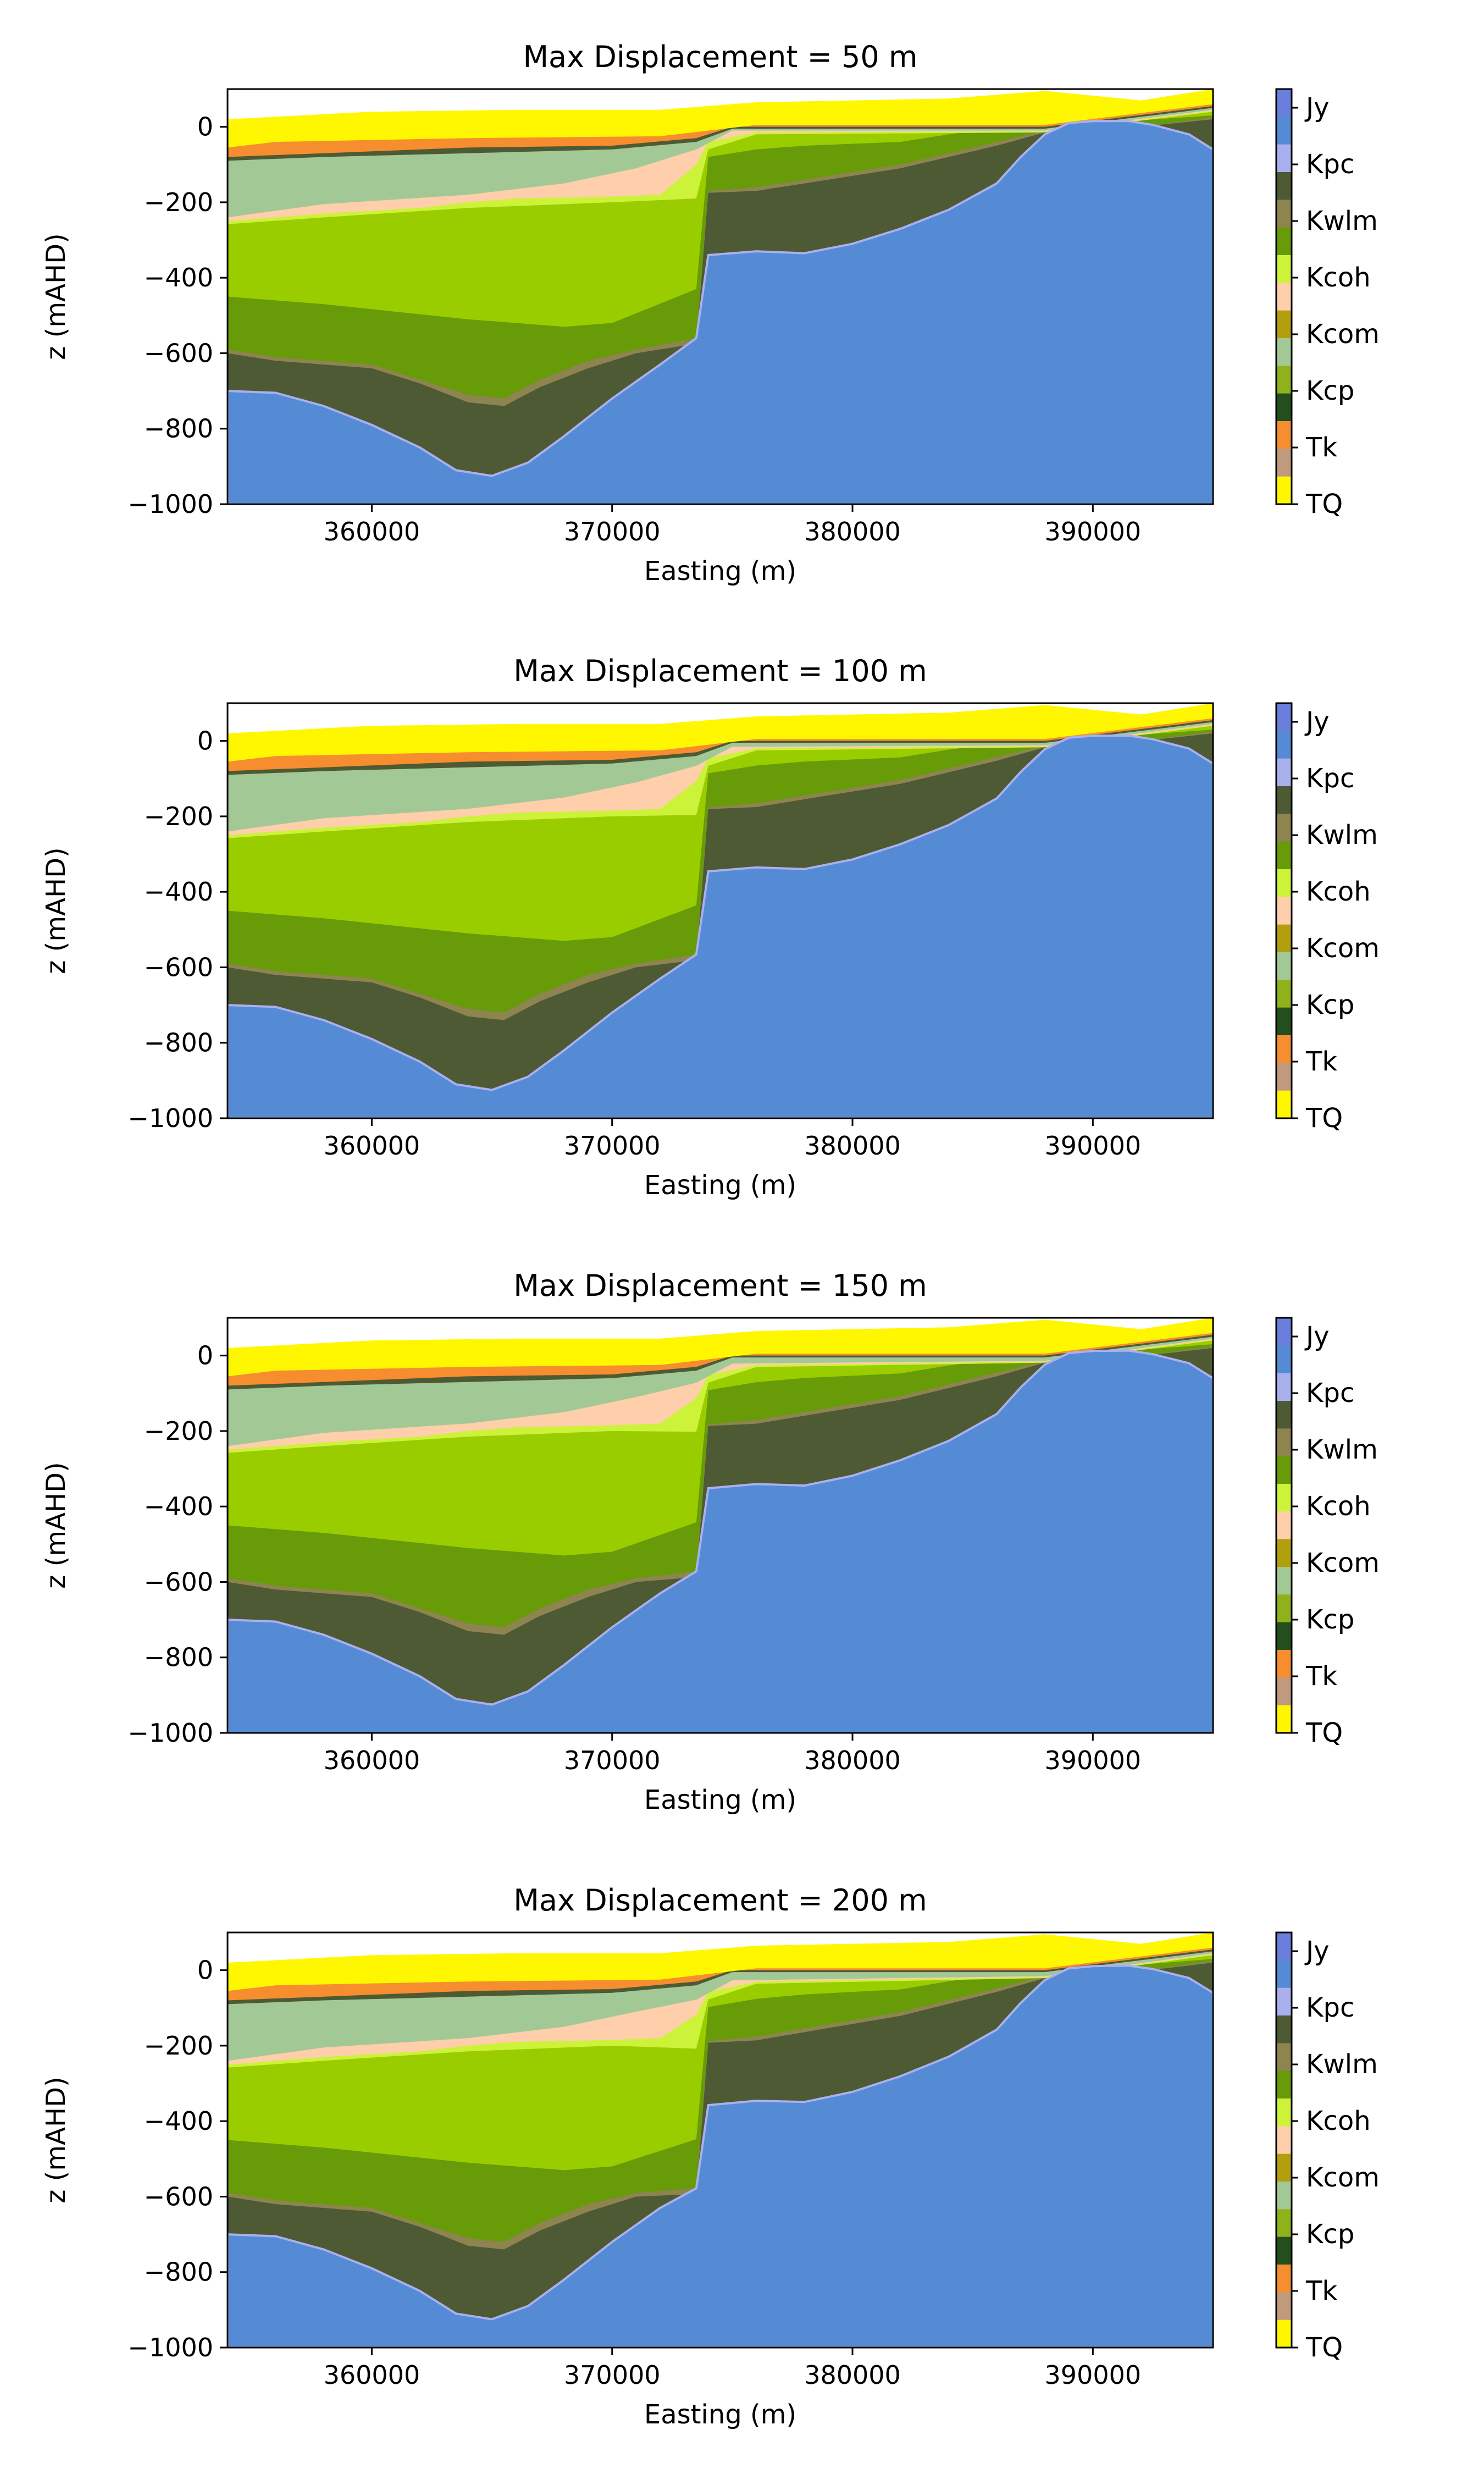  I want to click on colorbar-label: TQ, so click(1324, 1118).